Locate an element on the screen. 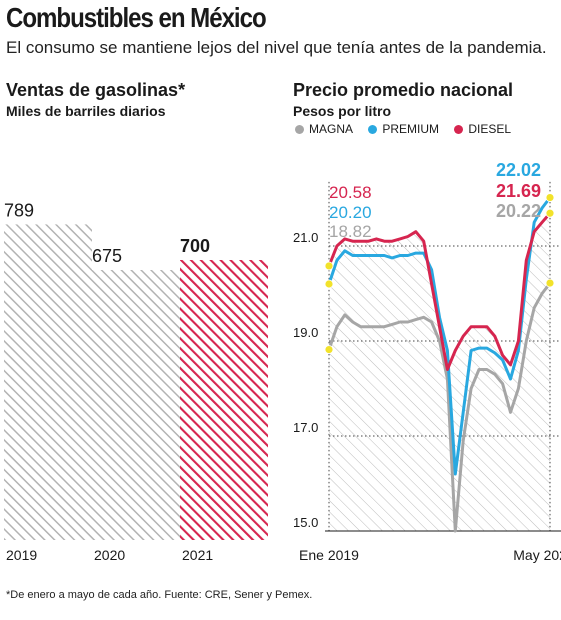  price-panel-title: Precio promedio nacional is located at coordinates (403, 90).